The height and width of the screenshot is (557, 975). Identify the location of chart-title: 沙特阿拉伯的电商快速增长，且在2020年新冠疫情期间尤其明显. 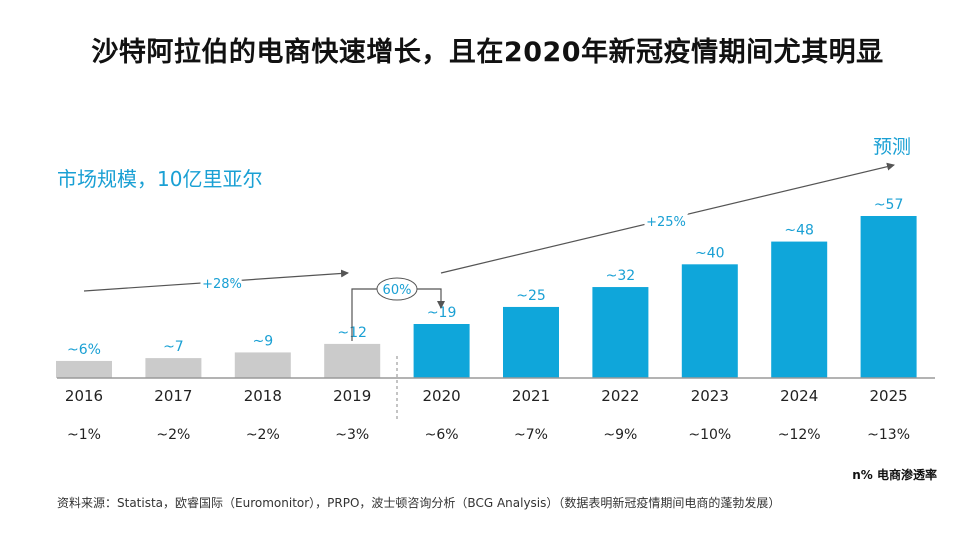
(487, 52).